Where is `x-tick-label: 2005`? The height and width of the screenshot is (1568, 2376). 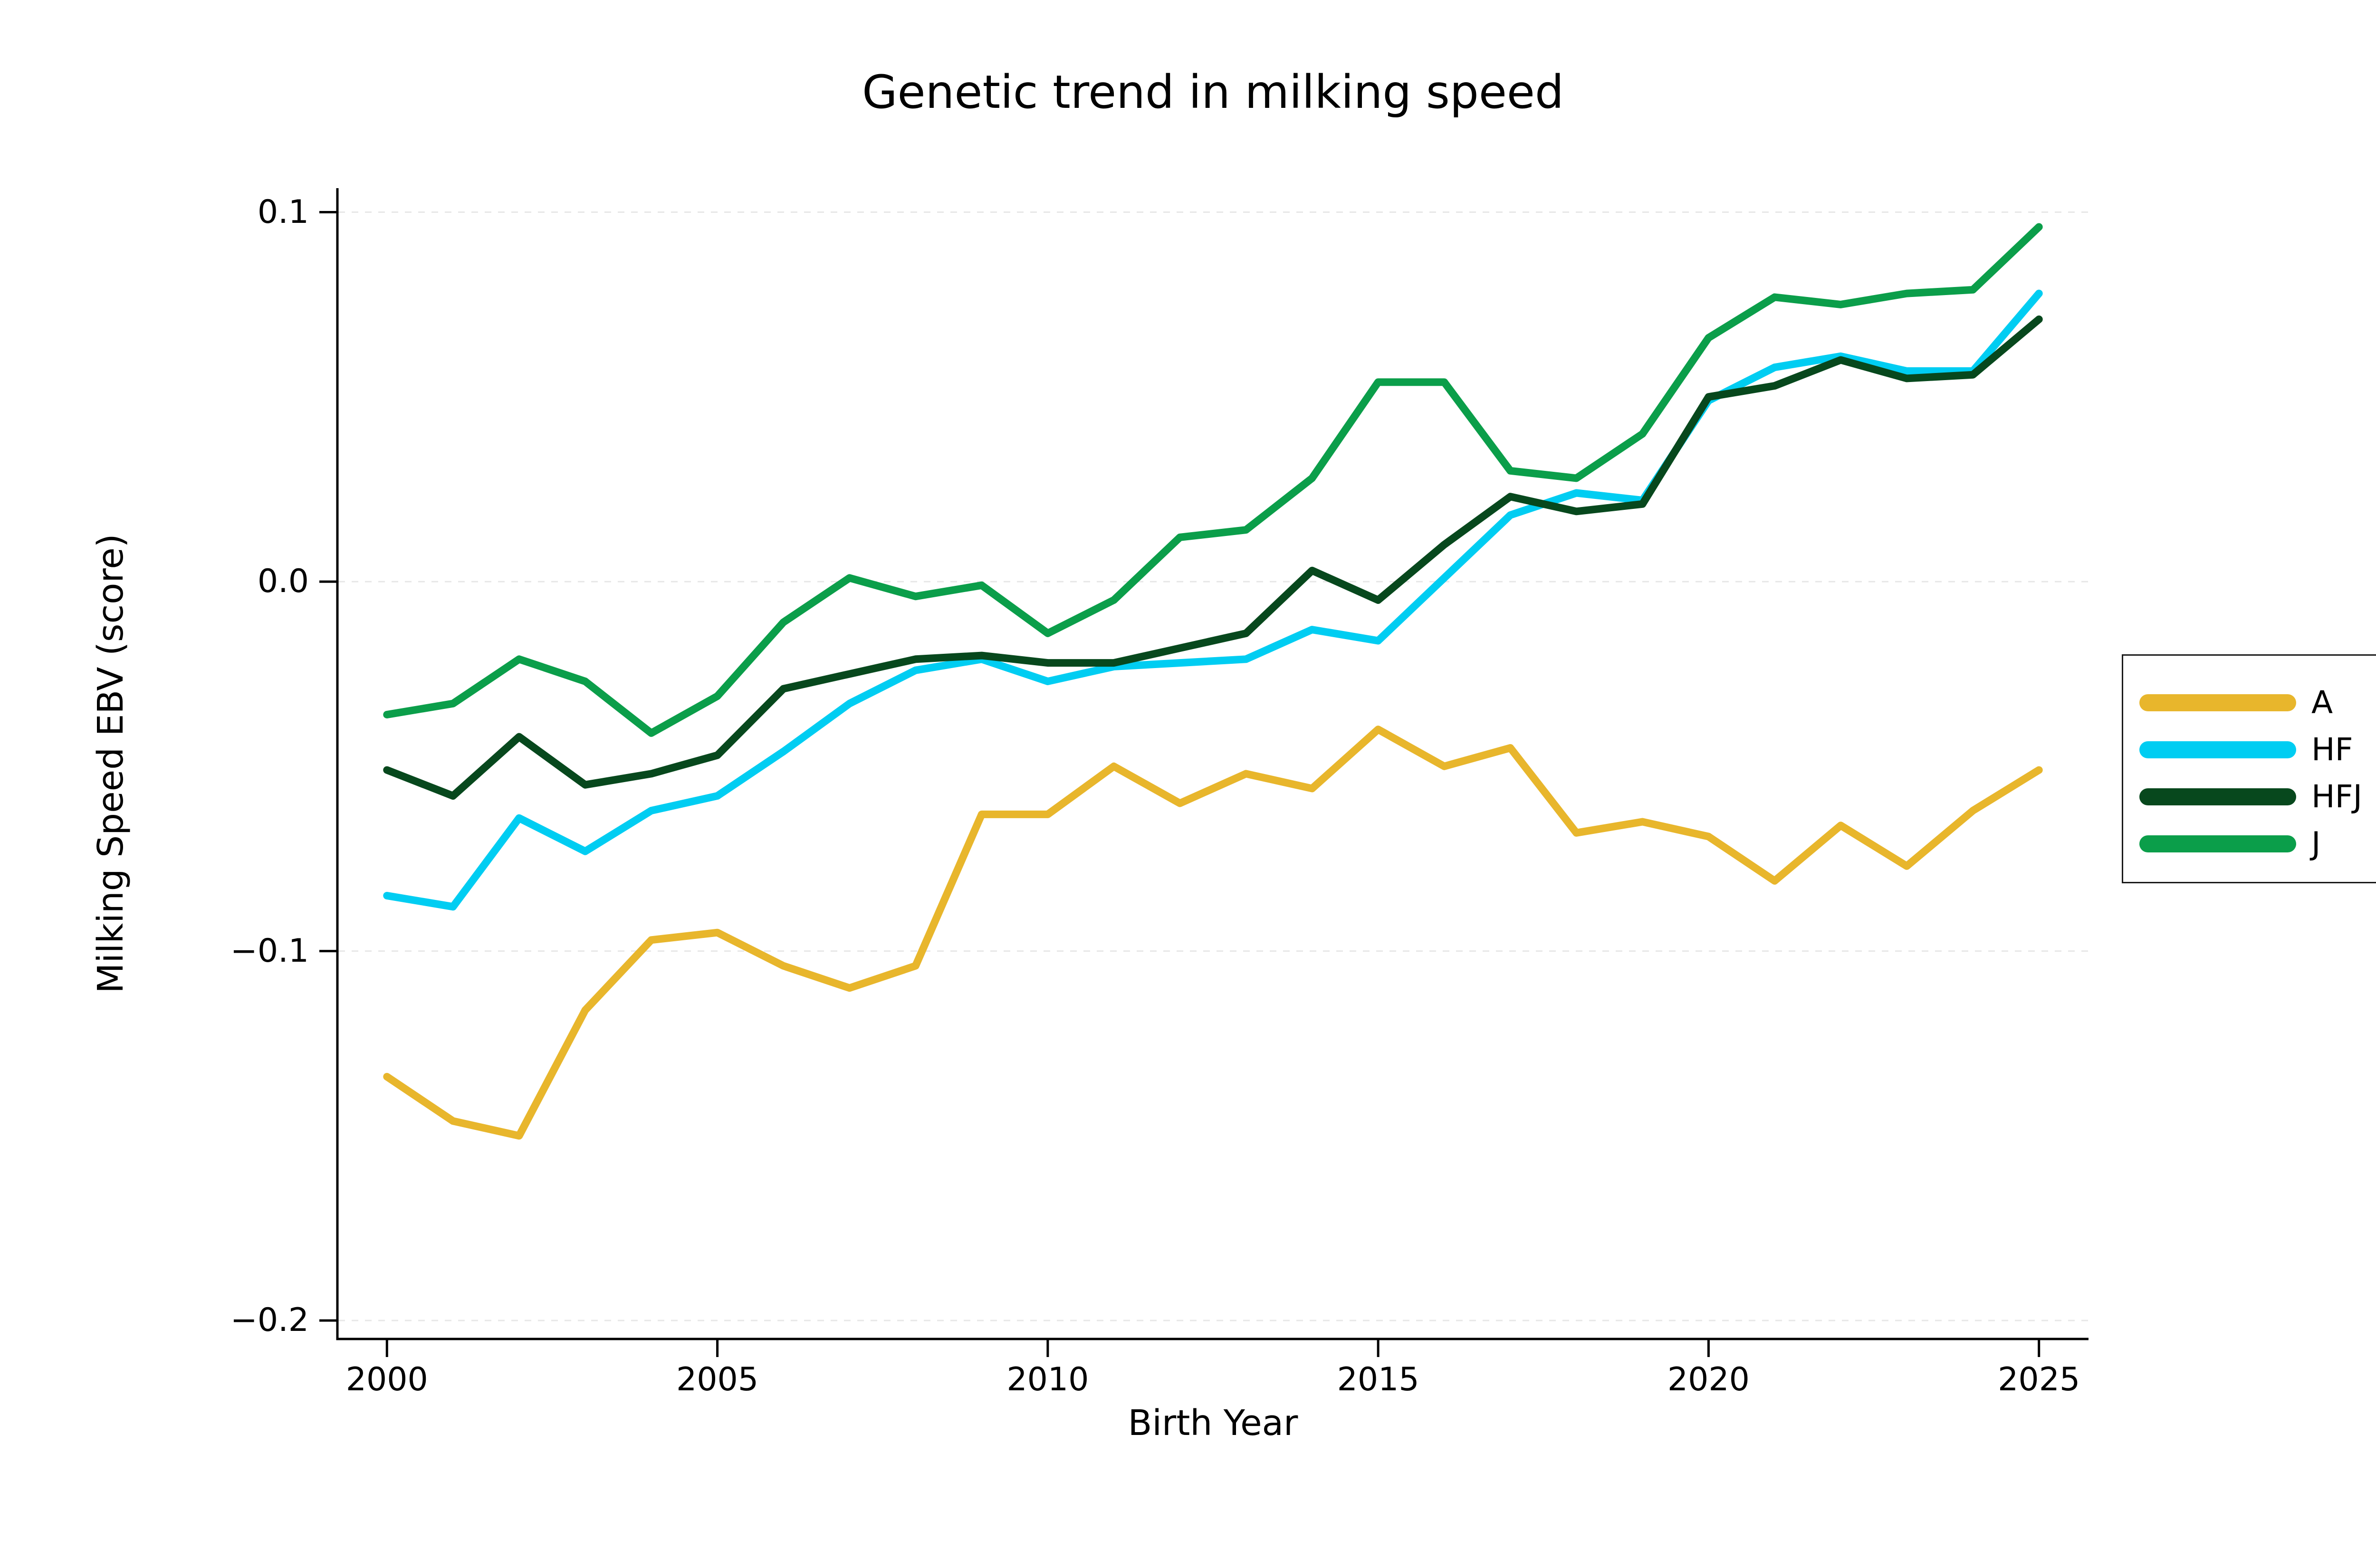 x-tick-label: 2005 is located at coordinates (717, 1379).